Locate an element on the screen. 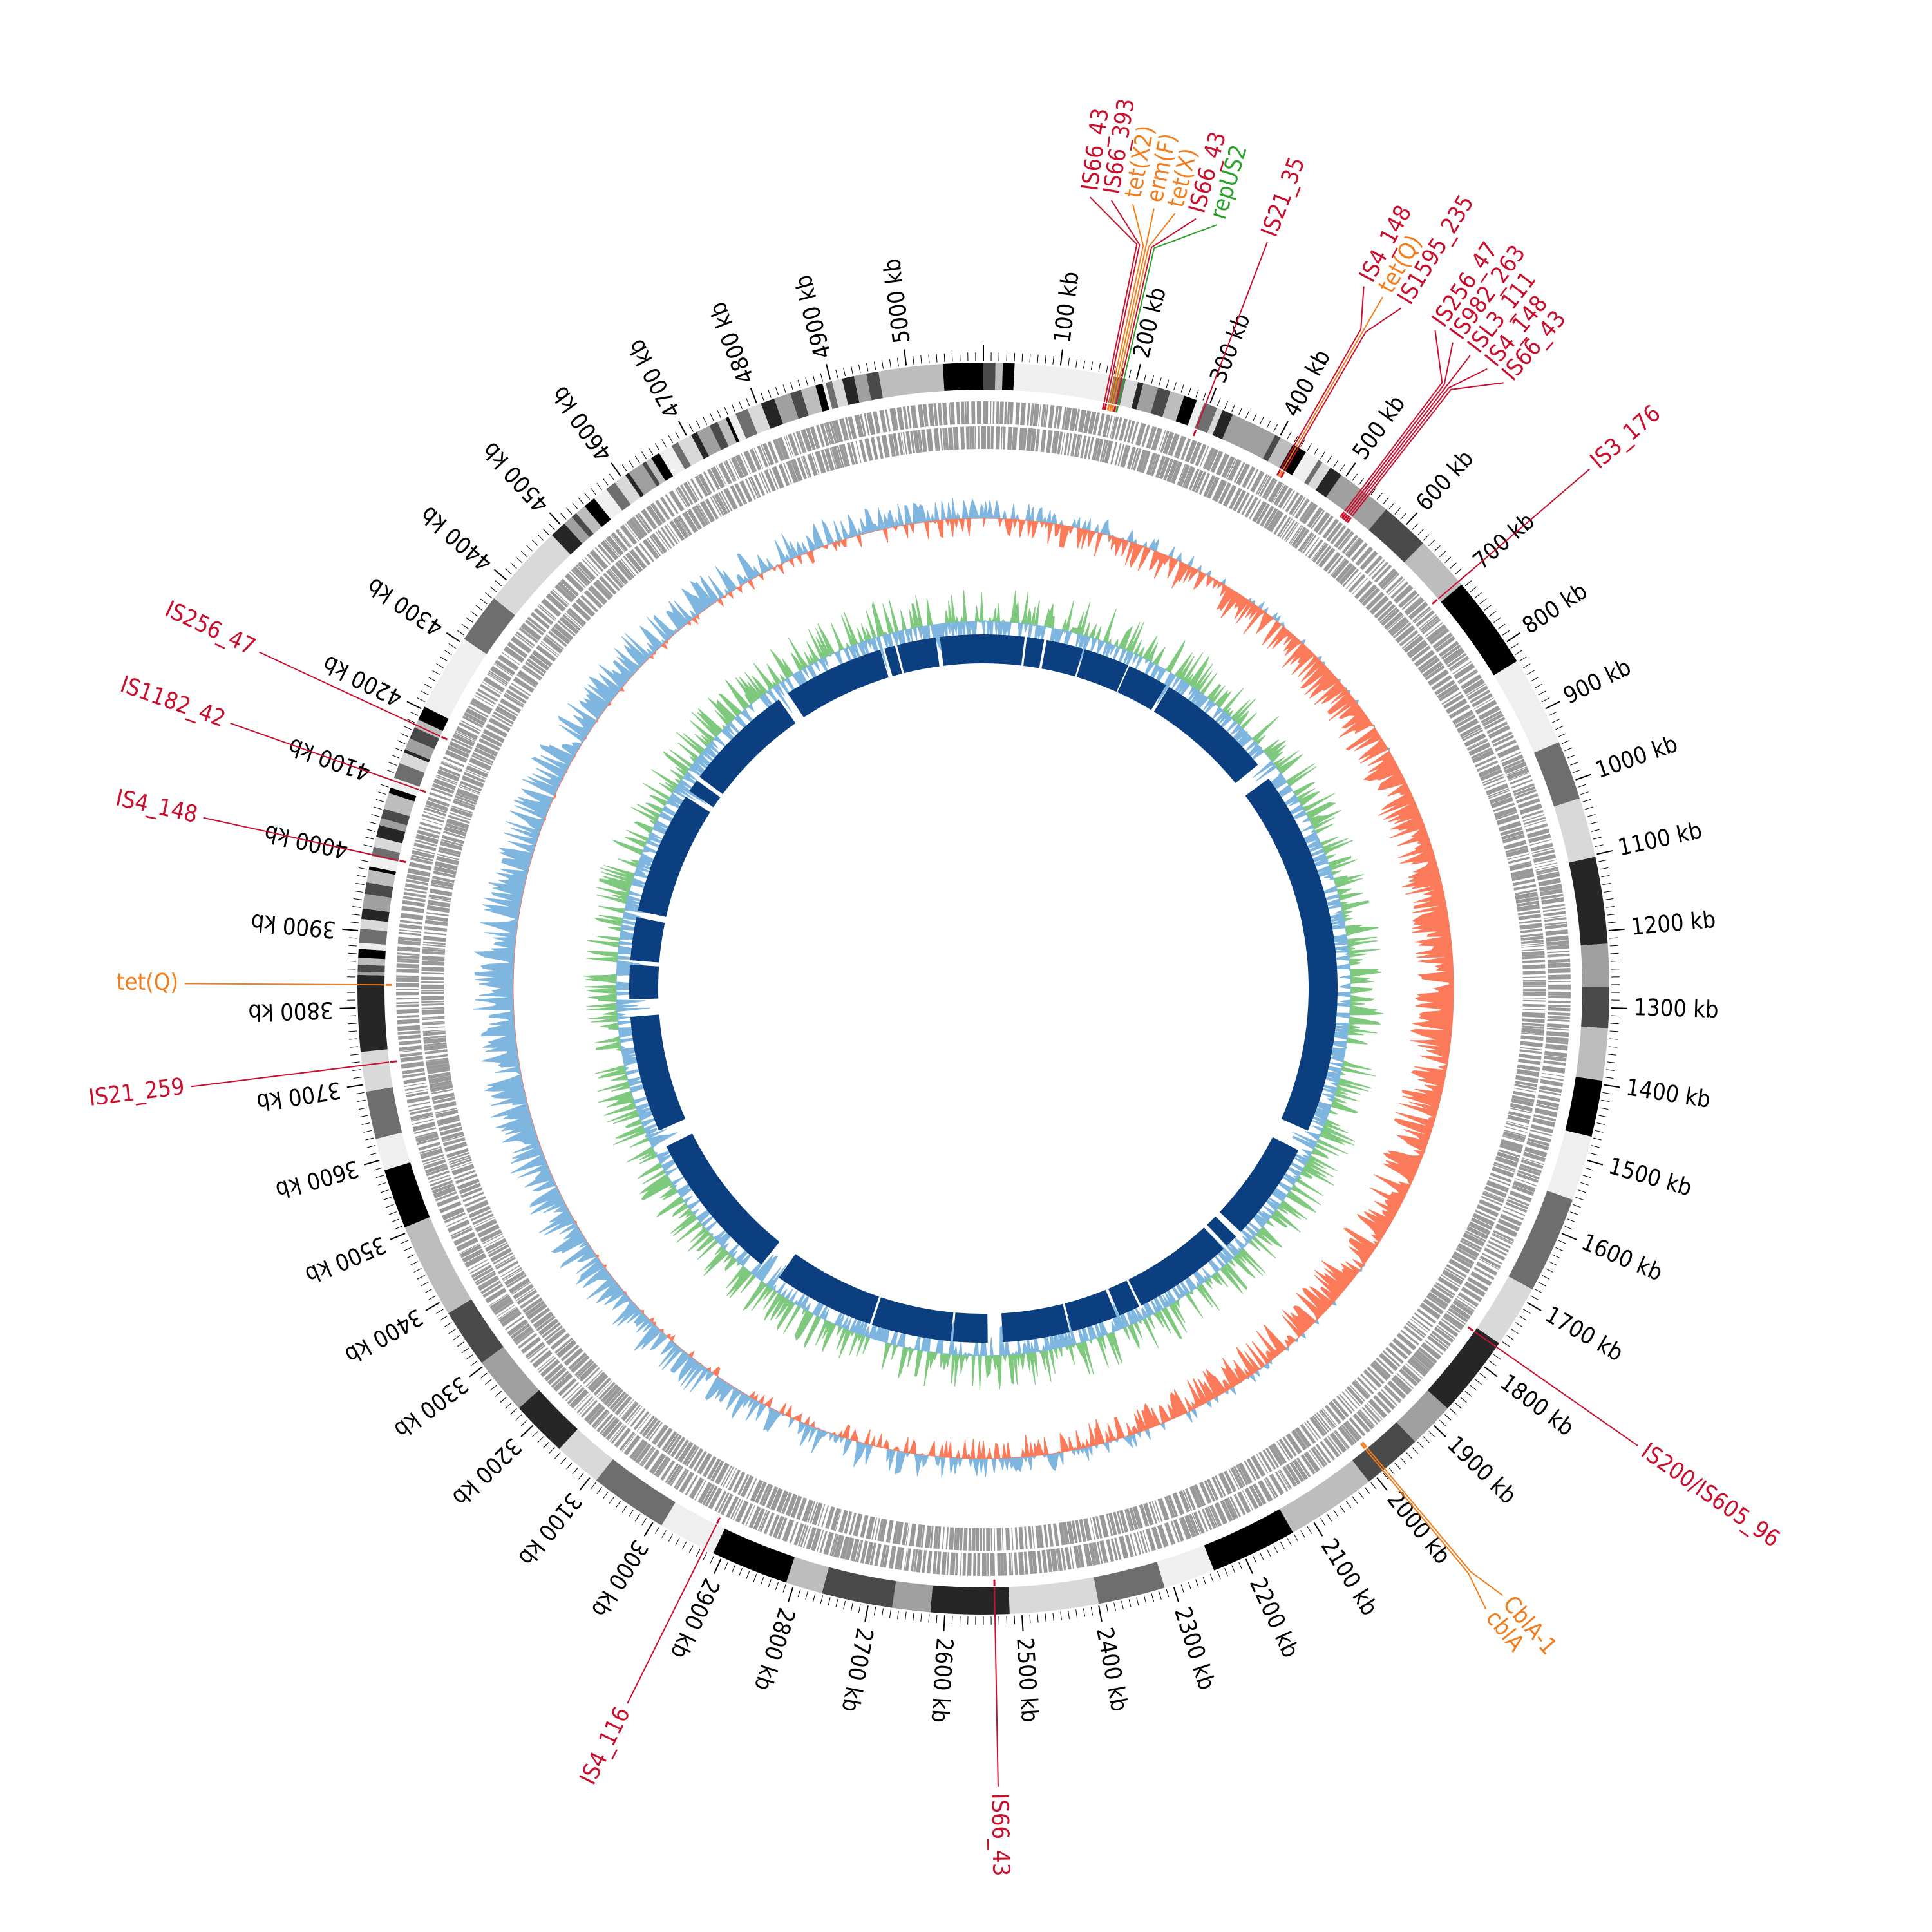 The height and width of the screenshot is (1932, 1932). conserved-block is located at coordinates (1291, 954).